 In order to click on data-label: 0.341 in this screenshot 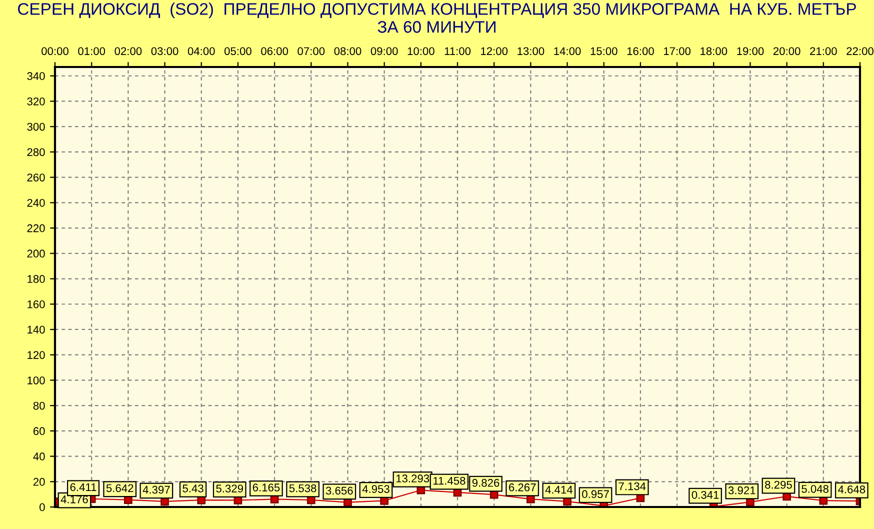, I will do `click(705, 494)`.